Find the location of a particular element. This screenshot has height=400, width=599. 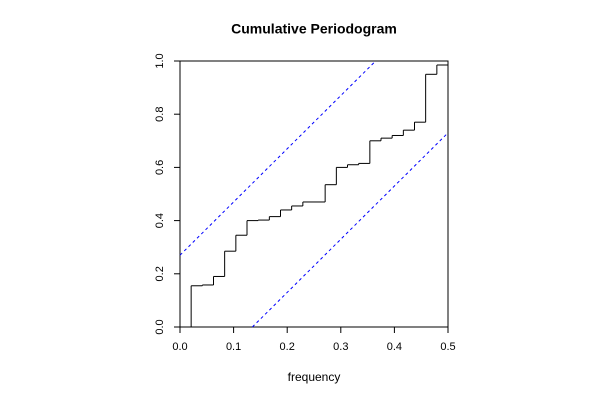

y-tick-label: 0.6 is located at coordinates (160, 167).